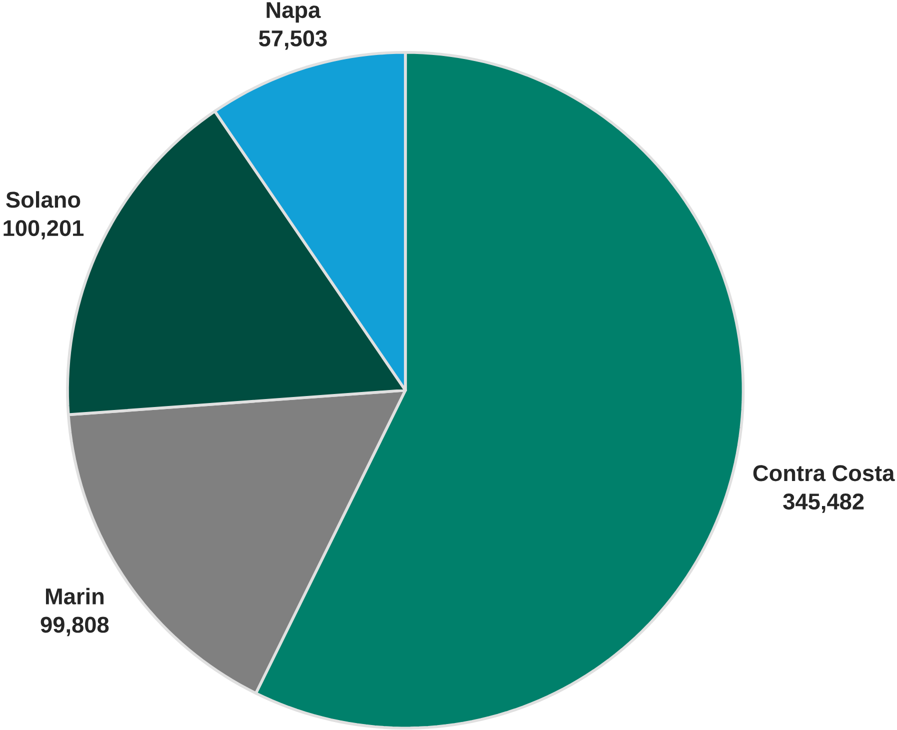 This screenshot has width=897, height=730. Describe the element at coordinates (824, 473) in the screenshot. I see `slice-label: Contra Costa` at that location.